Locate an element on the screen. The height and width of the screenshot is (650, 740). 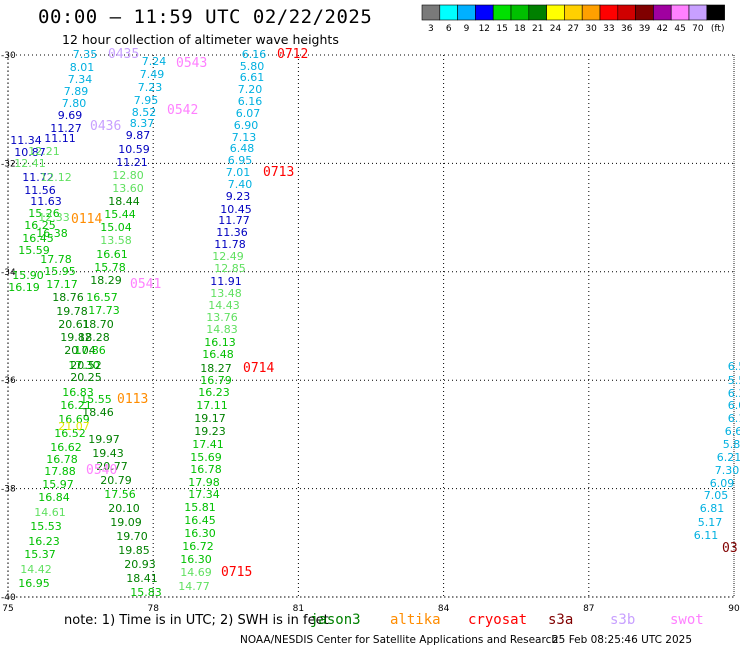
lon-tick-label: 87 is located at coordinates (588, 609).